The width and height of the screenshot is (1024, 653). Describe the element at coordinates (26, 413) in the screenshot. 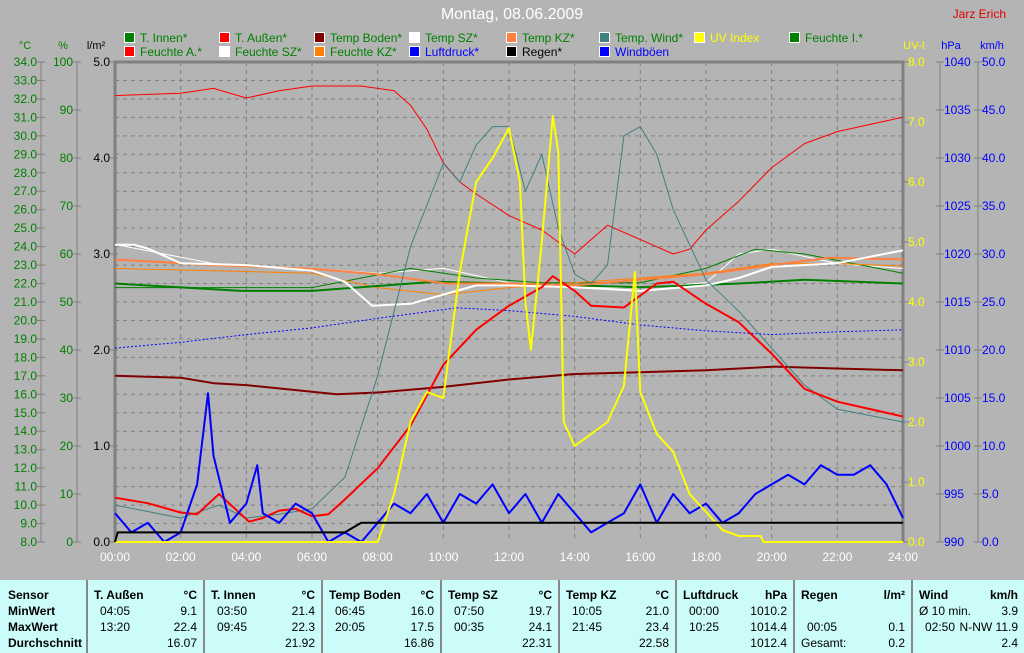

I see `y-tick-label-temp: 15.0` at that location.